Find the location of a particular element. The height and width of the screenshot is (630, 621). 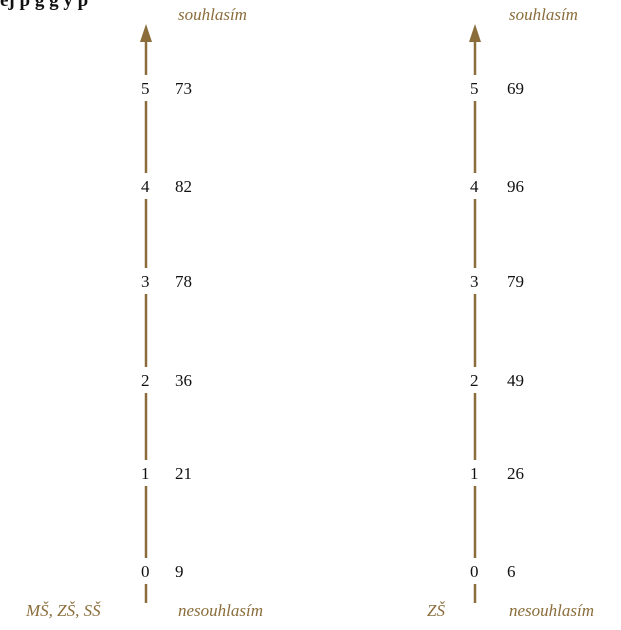

count-value: 79 is located at coordinates (515, 281).